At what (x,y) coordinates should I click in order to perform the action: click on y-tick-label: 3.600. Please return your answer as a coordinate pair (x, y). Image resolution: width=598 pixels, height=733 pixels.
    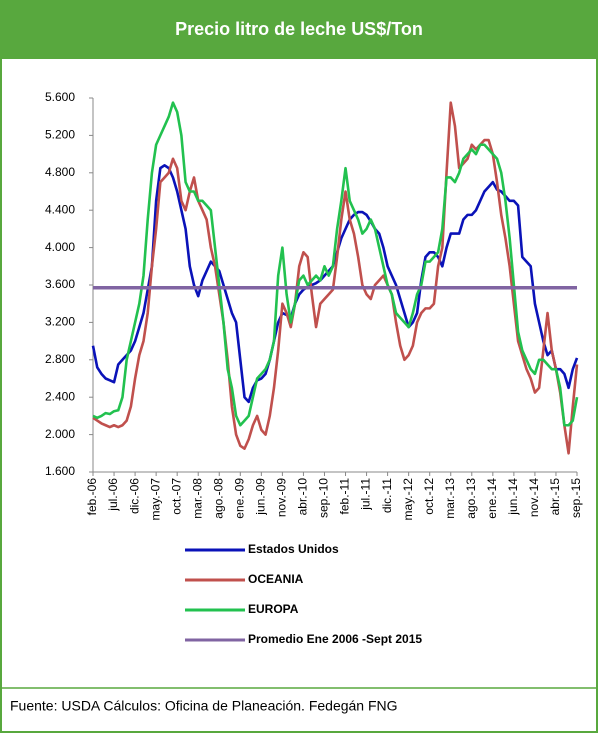
    Looking at the image, I should click on (60, 284).